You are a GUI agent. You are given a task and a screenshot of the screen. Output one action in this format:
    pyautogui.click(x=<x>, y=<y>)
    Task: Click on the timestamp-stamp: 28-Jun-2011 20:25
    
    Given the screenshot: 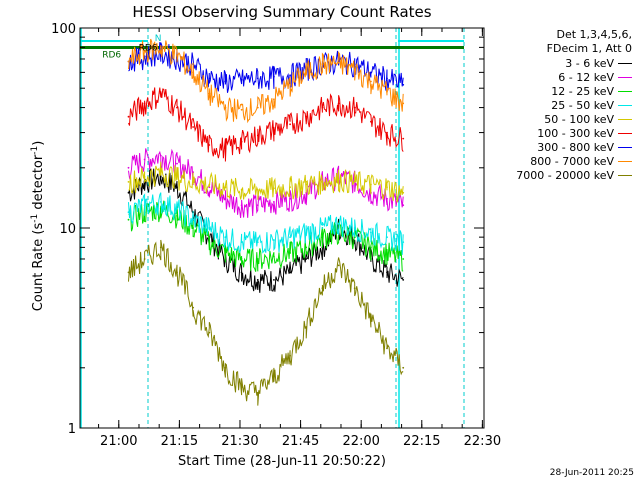 What is the action you would take?
    pyautogui.click(x=591, y=473)
    